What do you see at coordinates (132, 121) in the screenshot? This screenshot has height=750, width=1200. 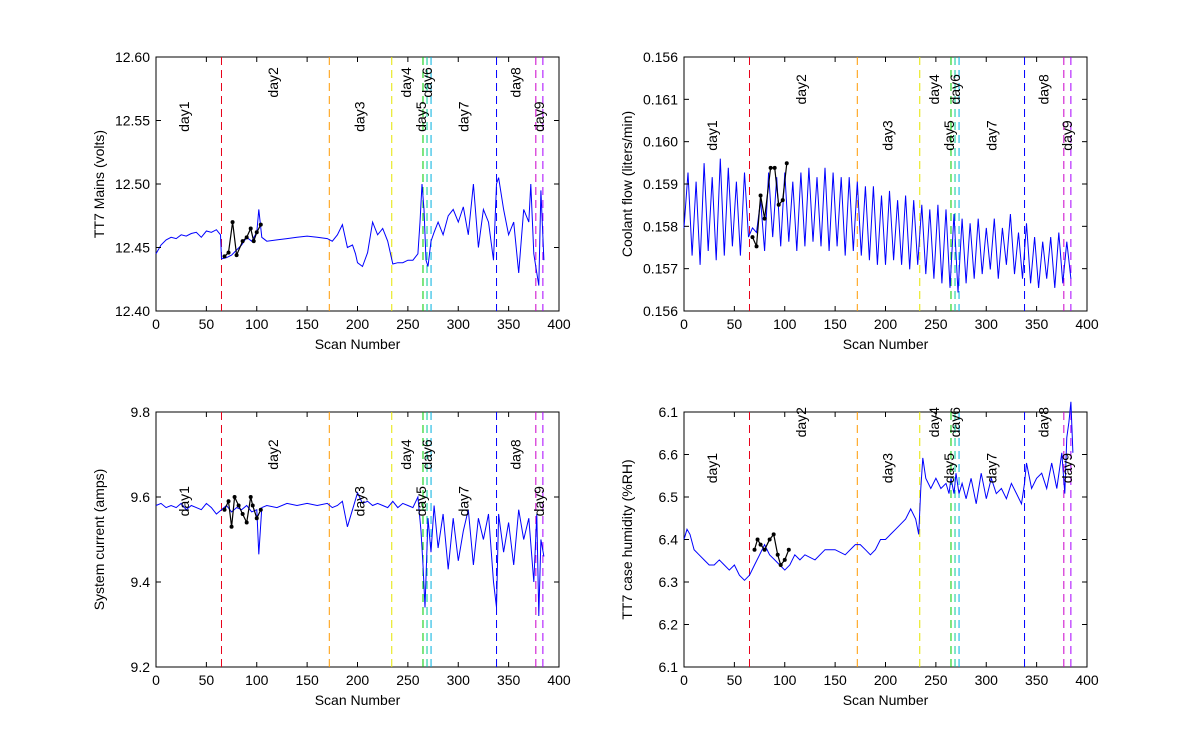 I see `y-tick-label: 12.55` at bounding box center [132, 121].